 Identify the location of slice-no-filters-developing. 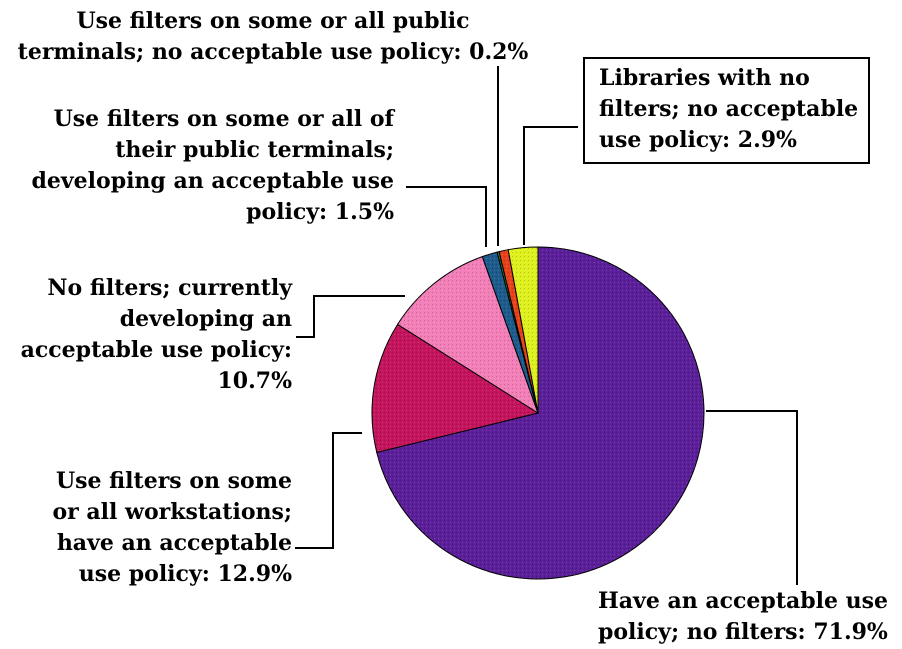
(467, 335).